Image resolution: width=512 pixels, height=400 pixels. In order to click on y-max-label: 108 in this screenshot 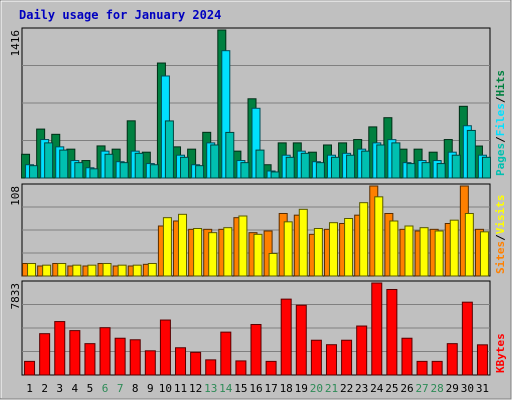, I will do `click(15, 196)`.